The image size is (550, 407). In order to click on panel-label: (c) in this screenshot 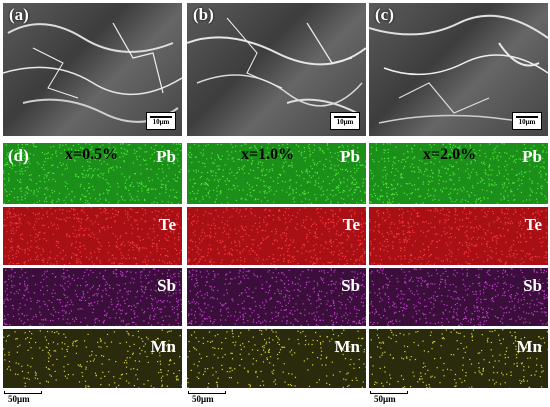, I will do `click(384, 14)`.